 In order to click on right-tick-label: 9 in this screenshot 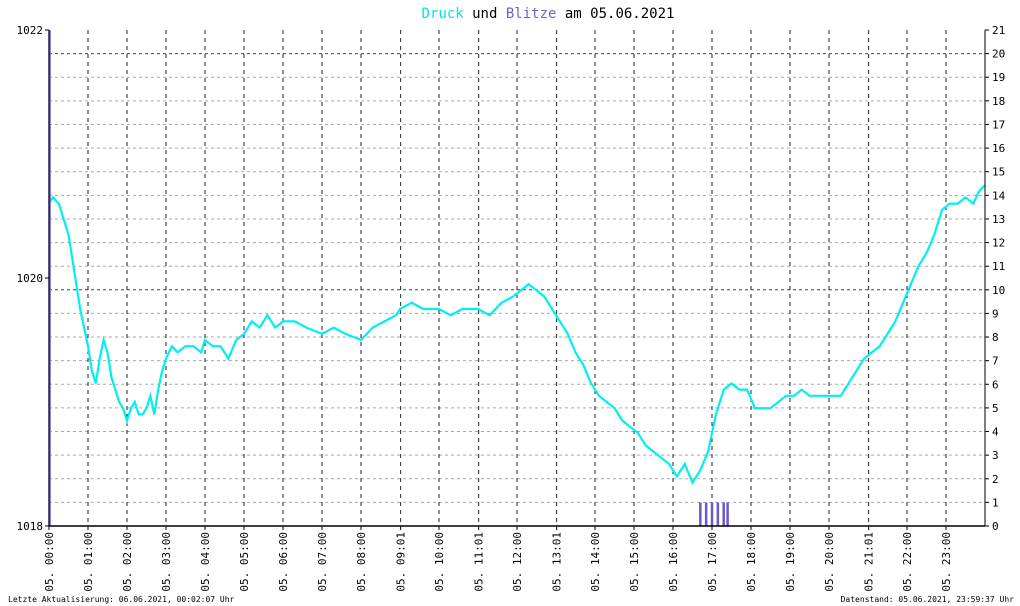, I will do `click(995, 313)`.